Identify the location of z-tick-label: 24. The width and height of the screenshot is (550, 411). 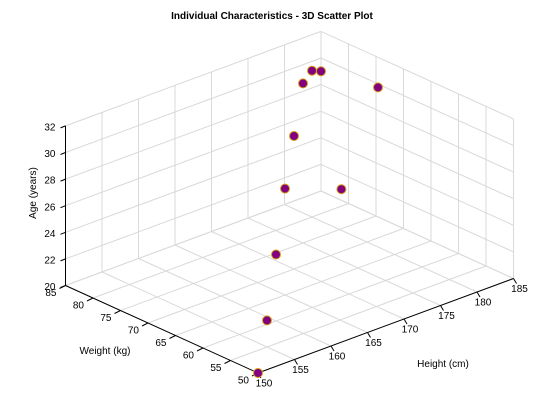
(50, 234).